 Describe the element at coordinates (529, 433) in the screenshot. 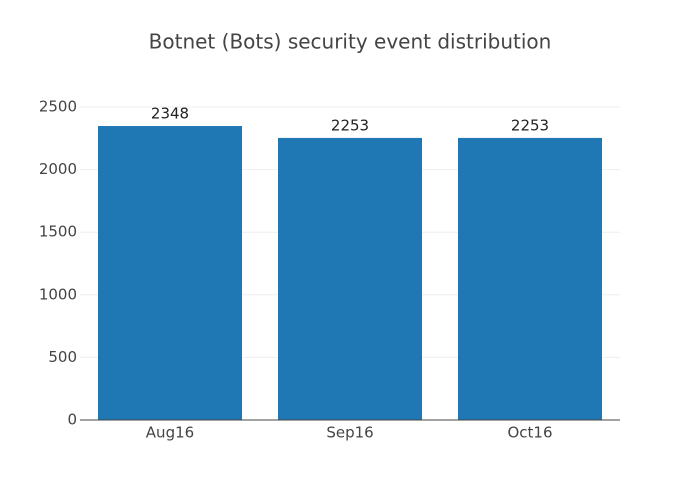

I see `x-tick-label: Oct16` at that location.